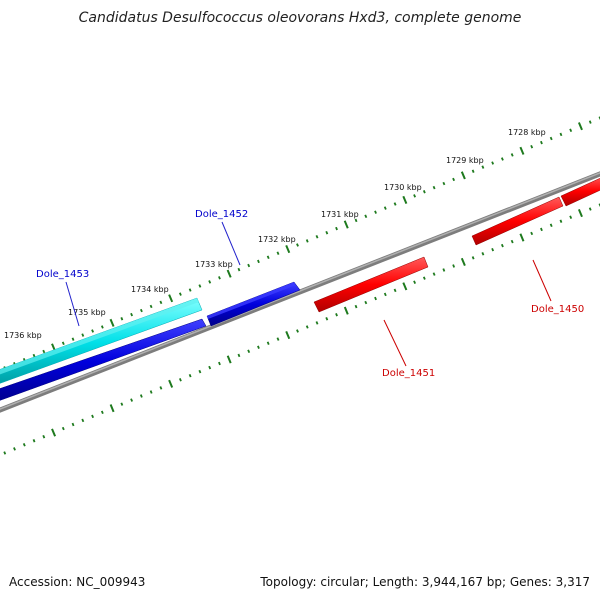  I want to click on tick-label-1736: 1736 kbp, so click(23, 335).